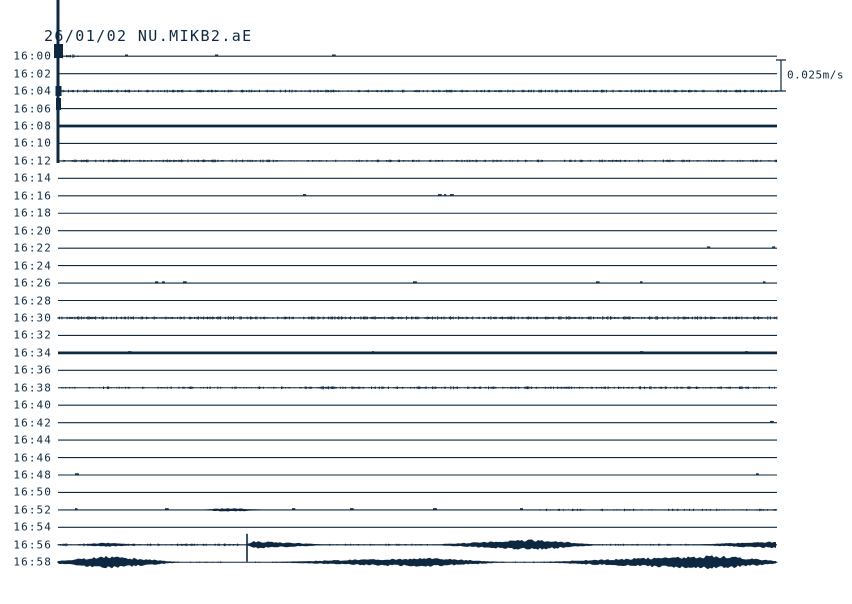 The width and height of the screenshot is (852, 604). What do you see at coordinates (32, 56) in the screenshot?
I see `time-label: 16:00` at bounding box center [32, 56].